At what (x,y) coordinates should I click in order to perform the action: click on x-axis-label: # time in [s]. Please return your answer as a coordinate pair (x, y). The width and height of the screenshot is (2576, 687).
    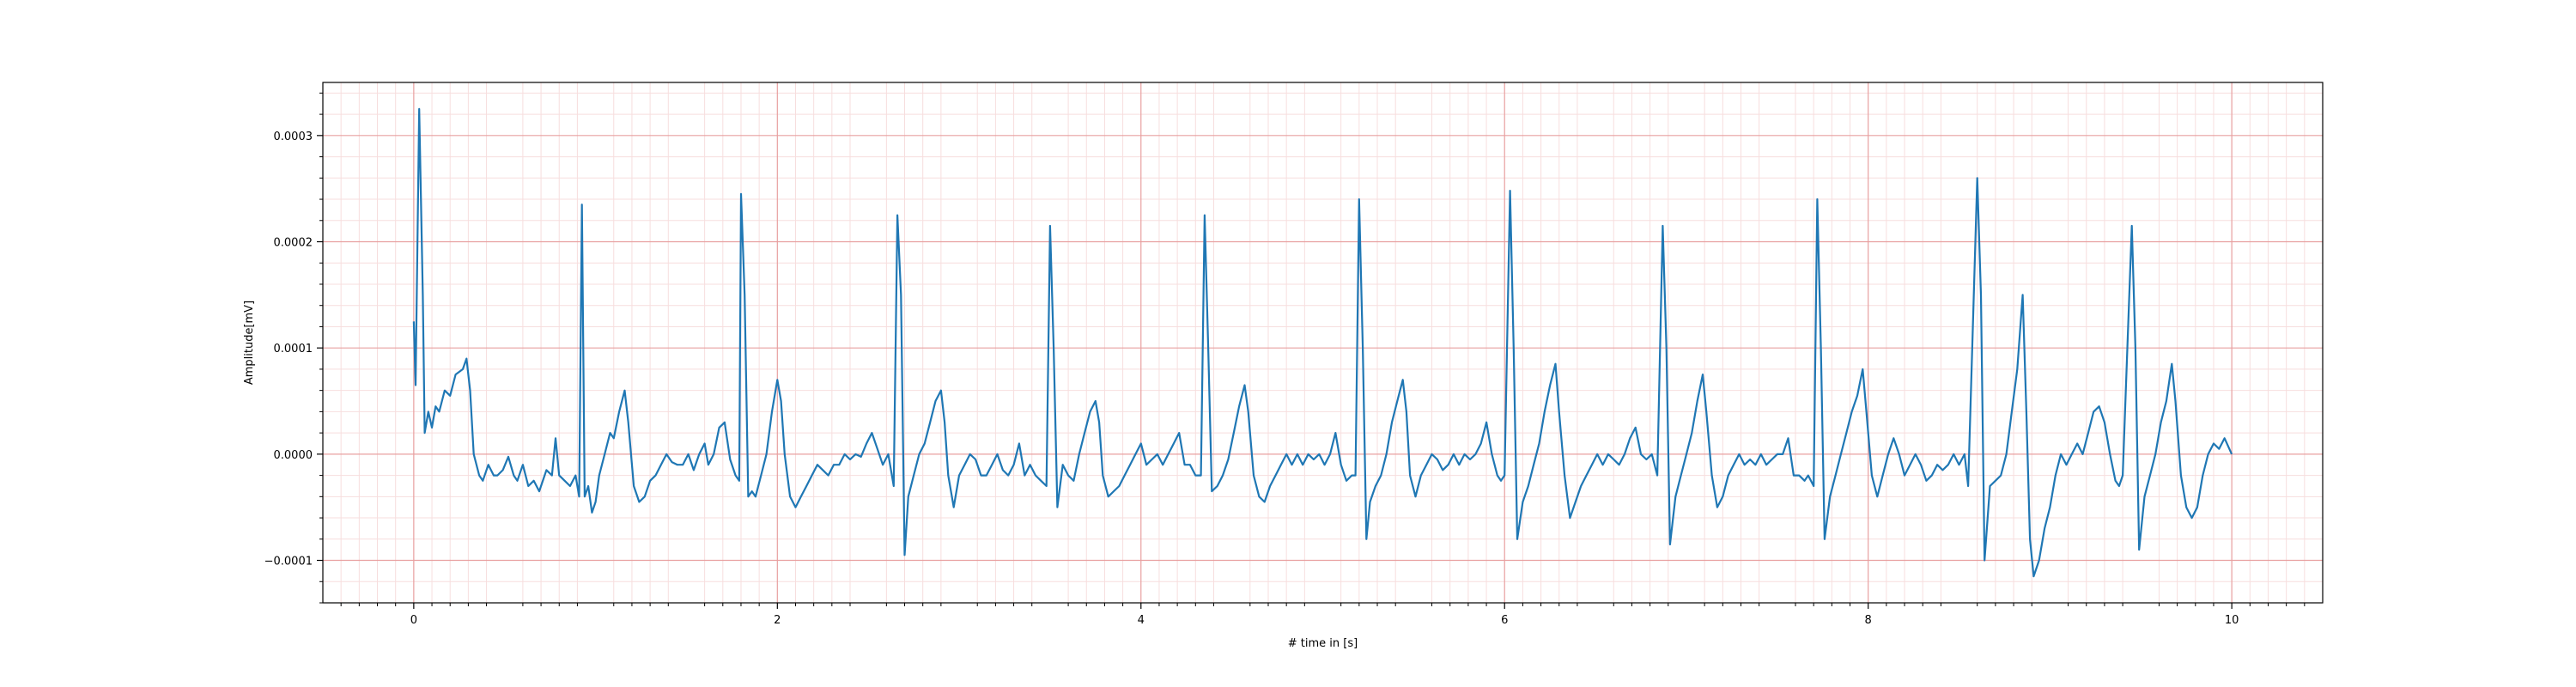
    Looking at the image, I should click on (1323, 643).